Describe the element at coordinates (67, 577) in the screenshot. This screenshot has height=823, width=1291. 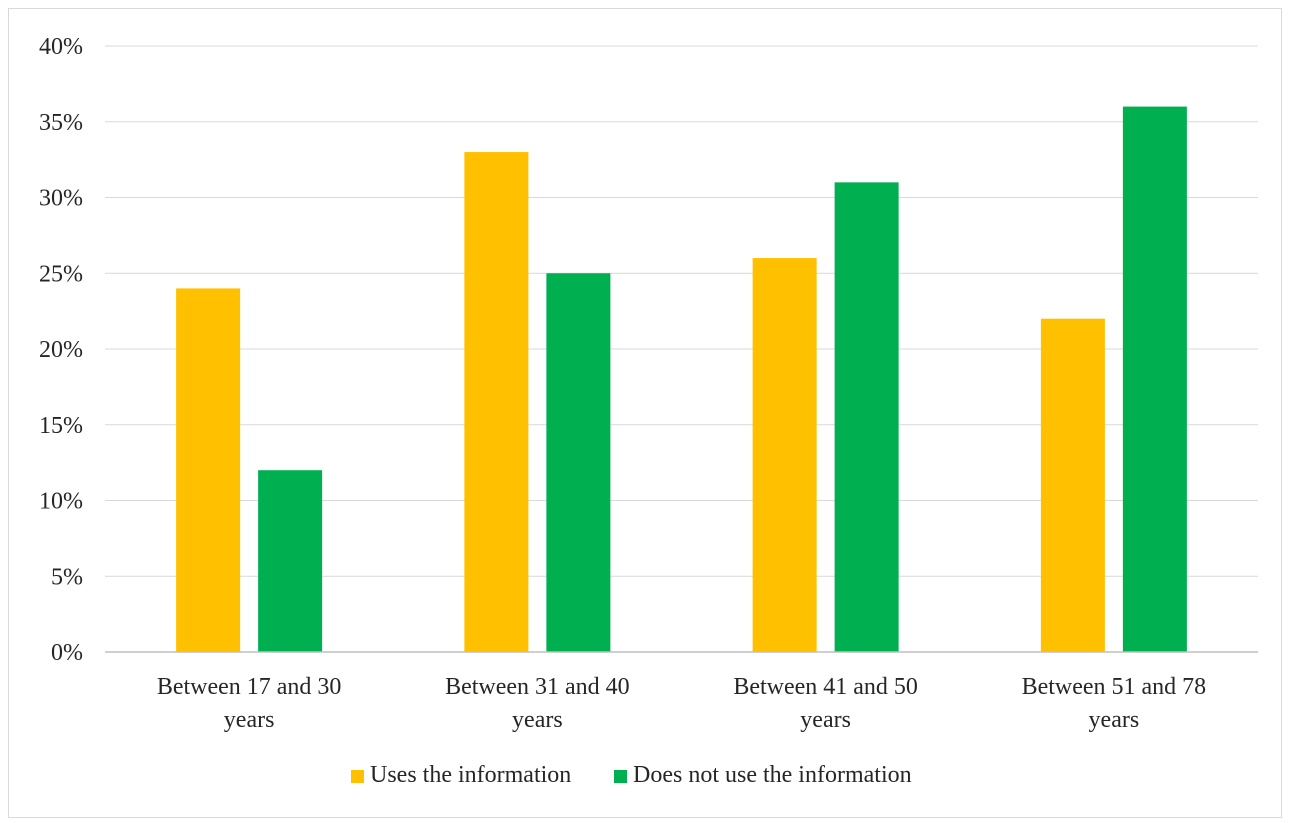
I see `y-tick-label: 5%` at that location.